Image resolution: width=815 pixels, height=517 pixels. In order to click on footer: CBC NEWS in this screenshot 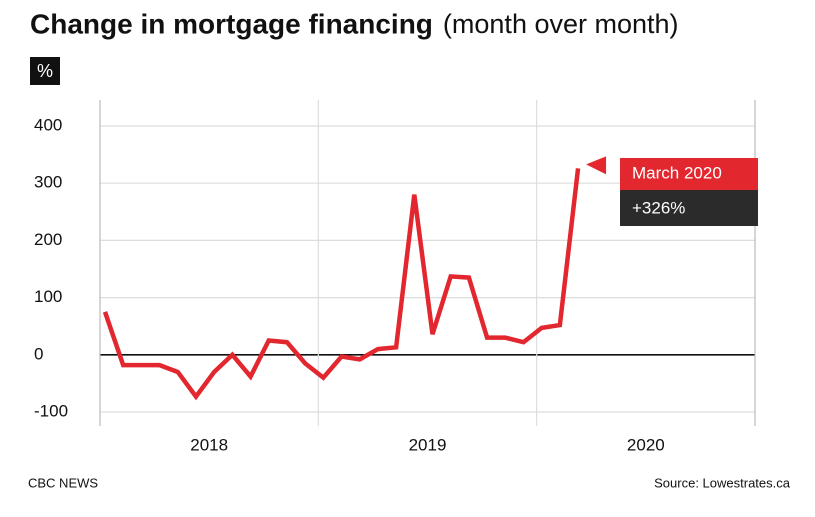, I will do `click(63, 482)`.